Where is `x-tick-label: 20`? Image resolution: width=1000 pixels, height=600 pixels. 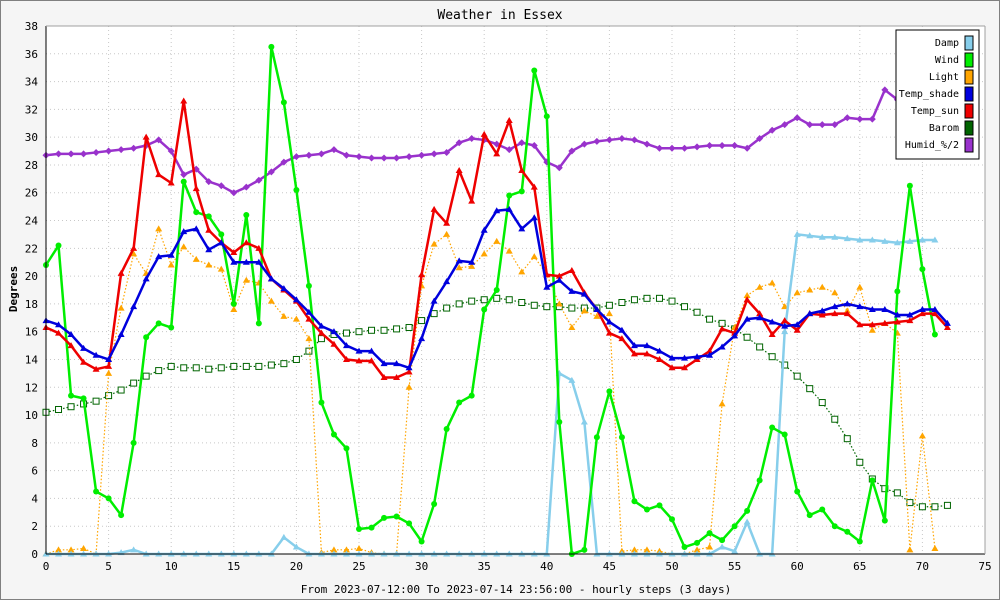
x-tick-label: 20 is located at coordinates (296, 566).